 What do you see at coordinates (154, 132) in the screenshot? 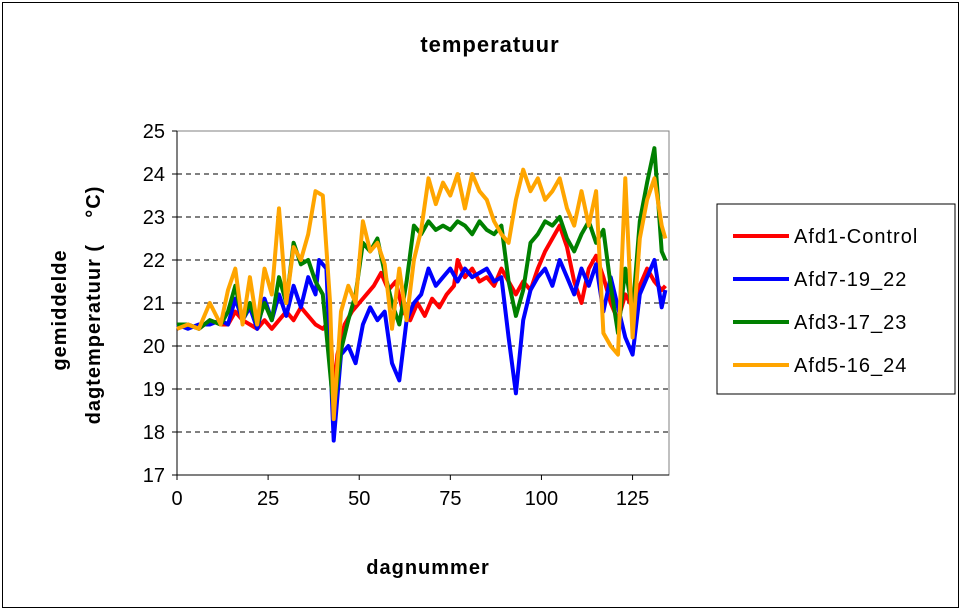
I see `y-tick-label: 25` at bounding box center [154, 132].